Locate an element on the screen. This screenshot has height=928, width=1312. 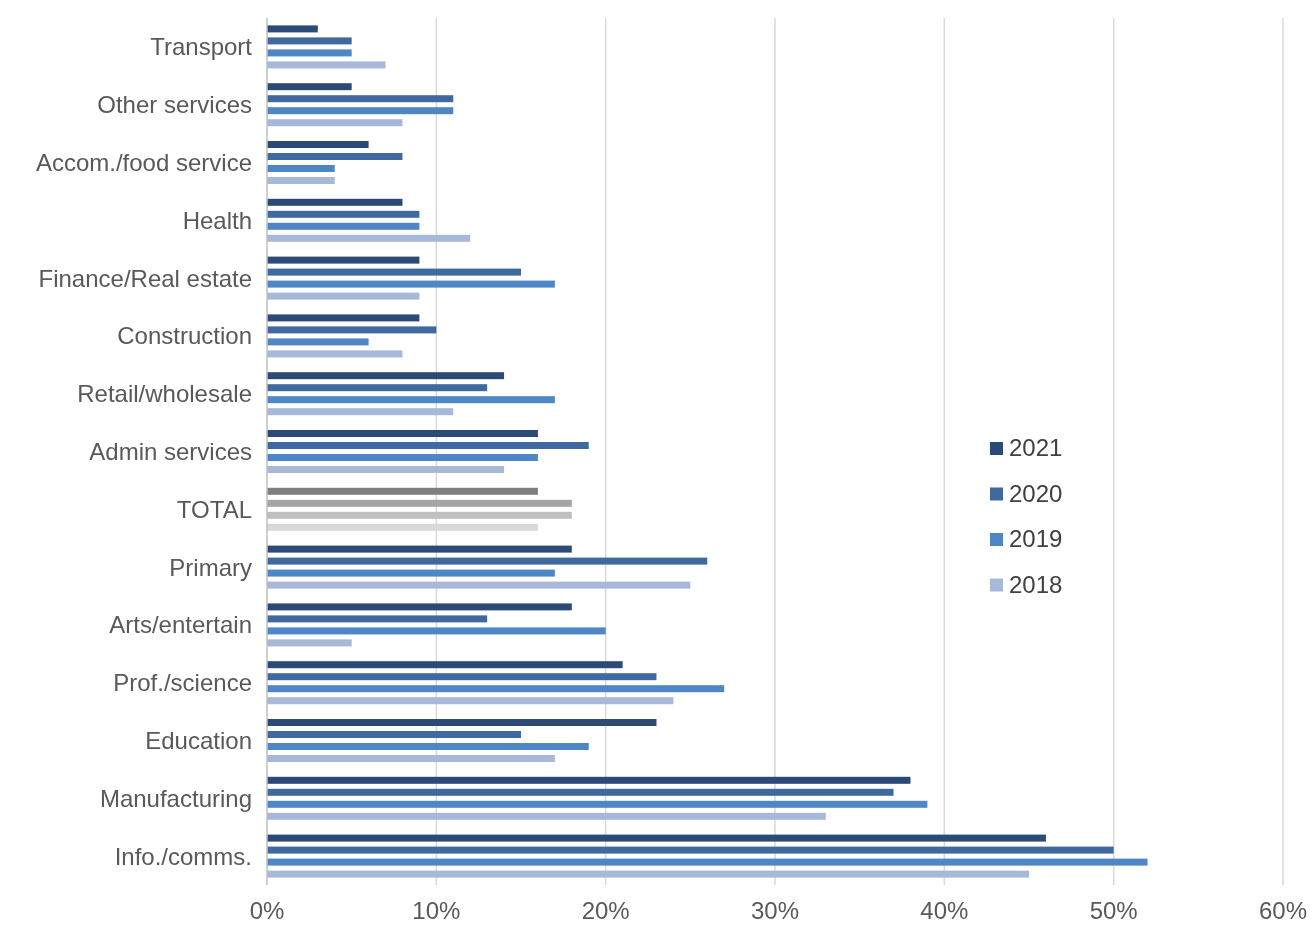
y-tick-label: Prof./science is located at coordinates (182, 683).